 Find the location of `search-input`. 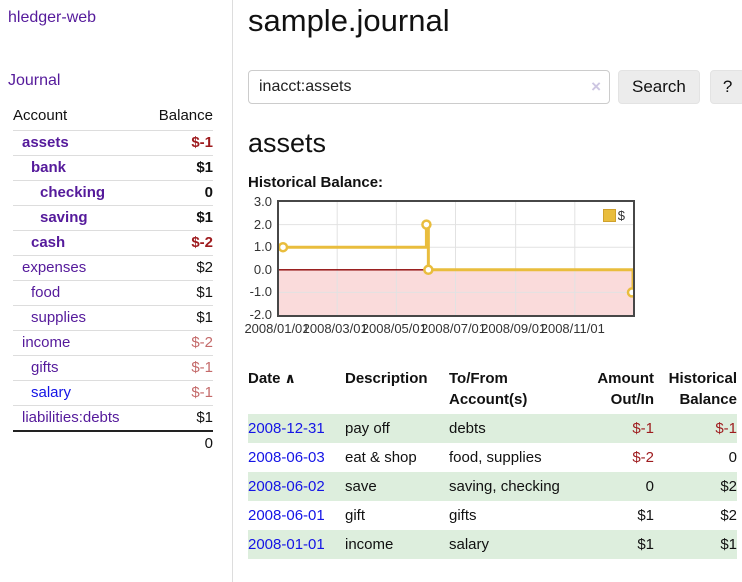

search-input is located at coordinates (429, 87).